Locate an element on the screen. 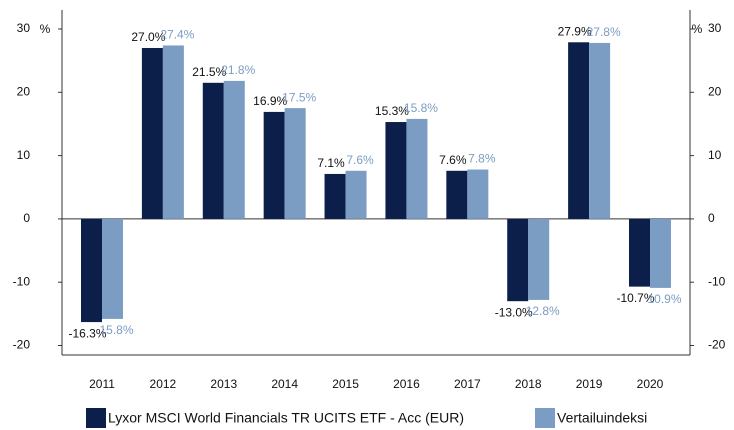 This screenshot has height=430, width=734. value-label: 27.0% is located at coordinates (148, 37).